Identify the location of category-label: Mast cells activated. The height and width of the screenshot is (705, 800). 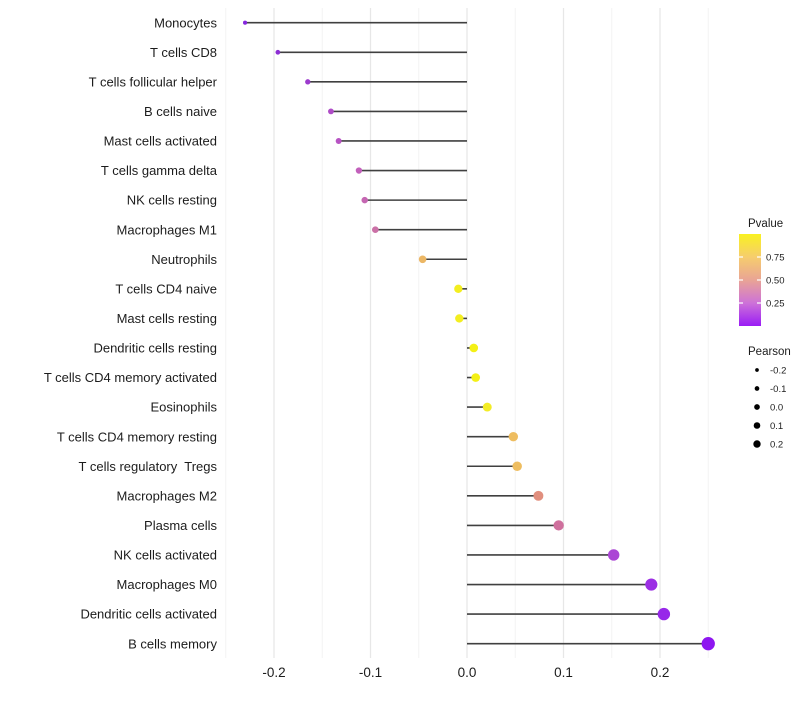
(160, 141).